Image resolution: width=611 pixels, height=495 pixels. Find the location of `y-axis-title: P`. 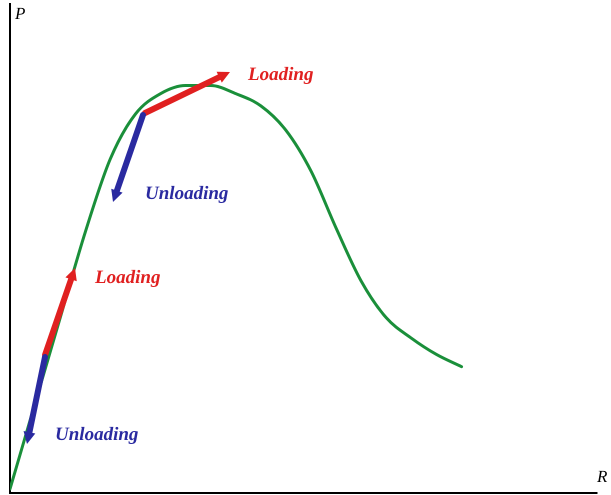

y-axis-title: P is located at coordinates (20, 13).